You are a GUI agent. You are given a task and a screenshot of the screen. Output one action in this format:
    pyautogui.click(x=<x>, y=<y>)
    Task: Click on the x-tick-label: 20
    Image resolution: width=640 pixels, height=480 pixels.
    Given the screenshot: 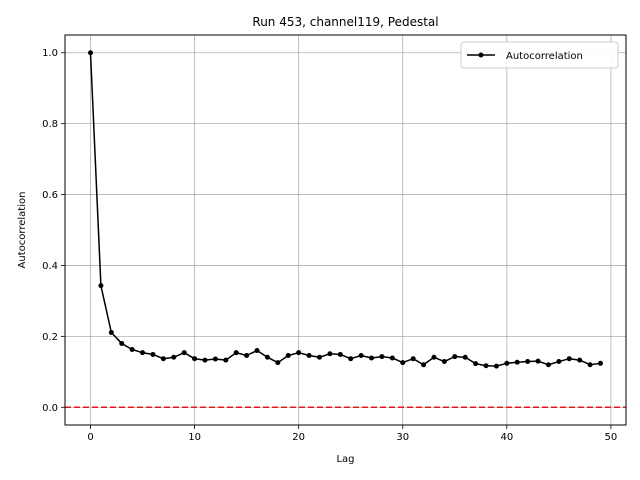 What is the action you would take?
    pyautogui.click(x=298, y=437)
    